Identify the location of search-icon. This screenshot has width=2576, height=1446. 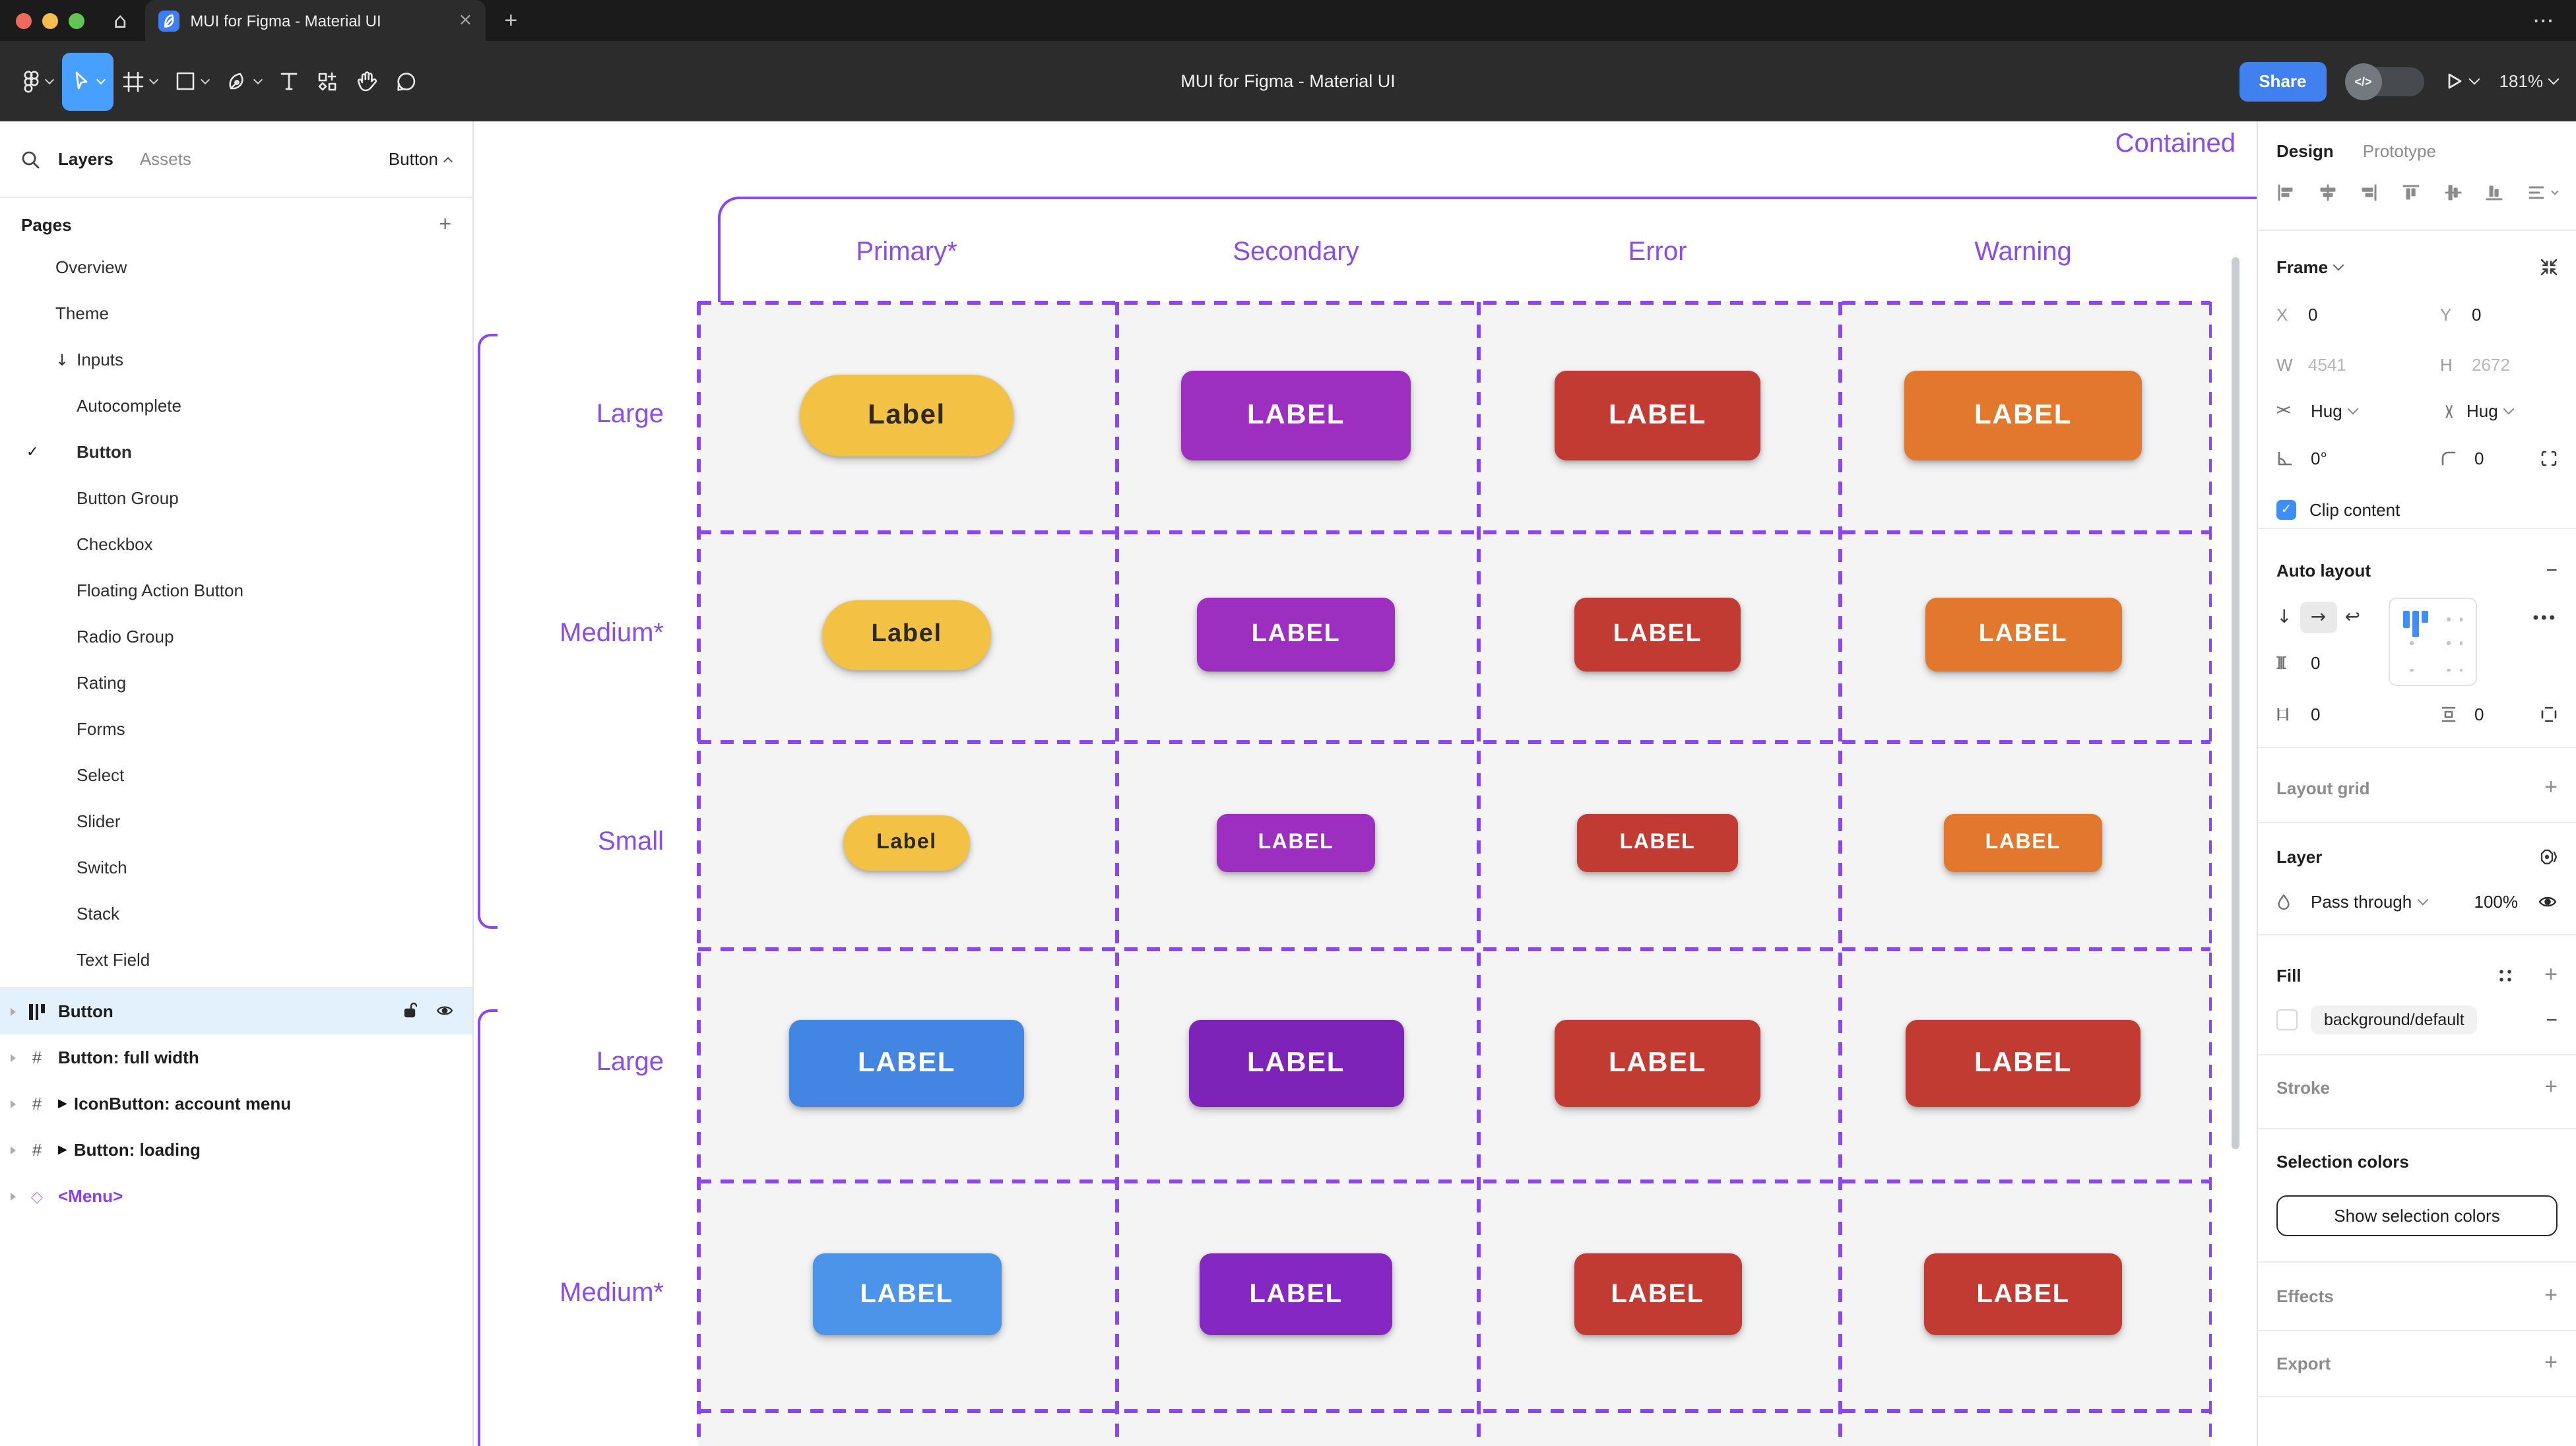
(30, 159).